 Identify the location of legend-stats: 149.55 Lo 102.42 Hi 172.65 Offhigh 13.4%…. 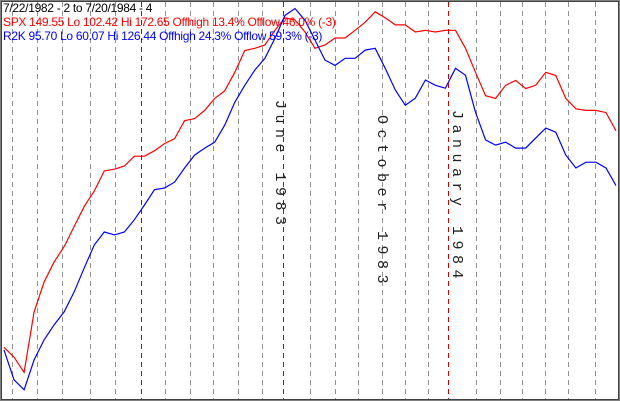
(182, 22).